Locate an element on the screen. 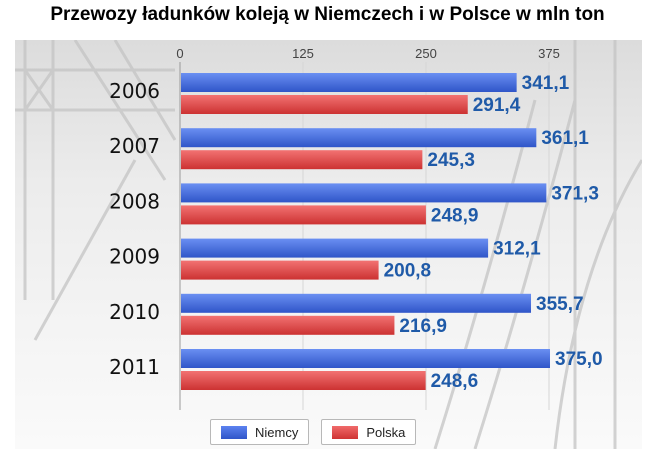 The width and height of the screenshot is (655, 451). data-label: 216,9 is located at coordinates (423, 326).